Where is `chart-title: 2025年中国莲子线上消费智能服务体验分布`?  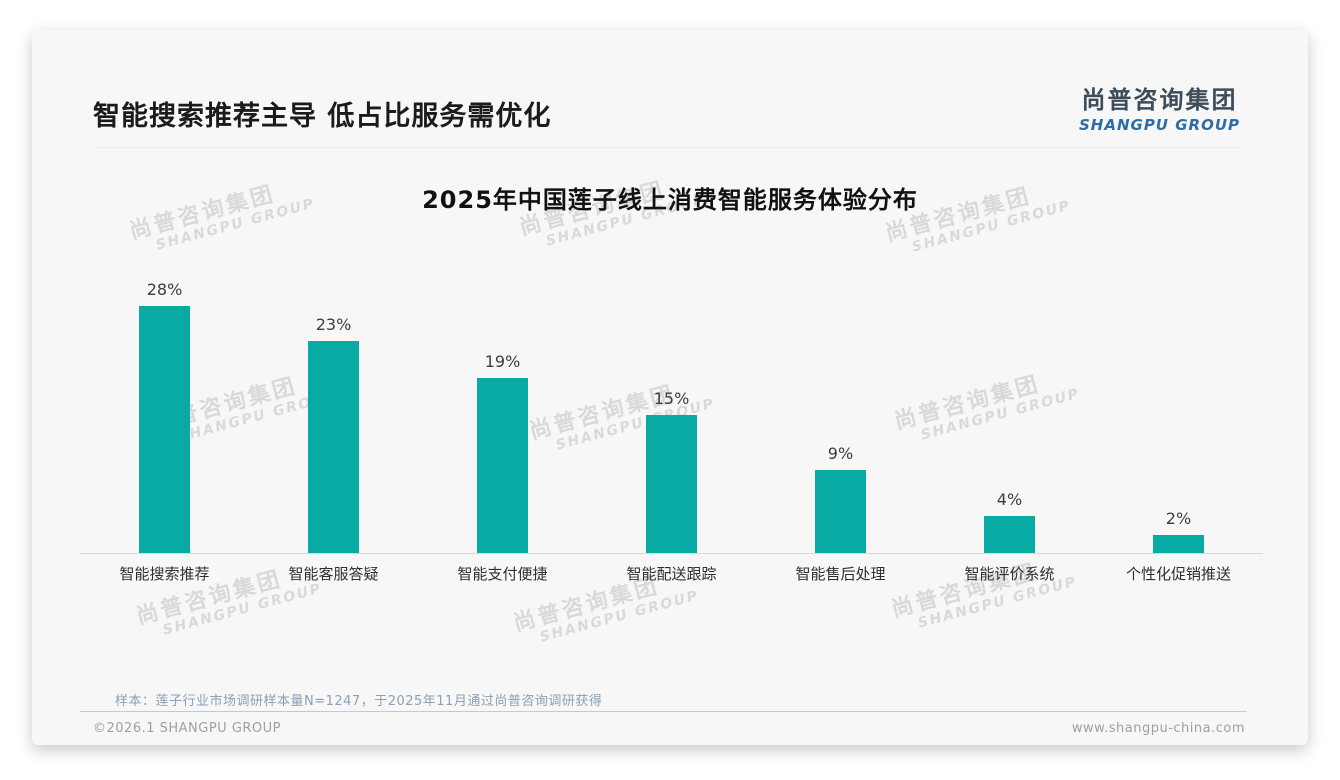 chart-title: 2025年中国莲子线上消费智能服务体验分布 is located at coordinates (670, 200).